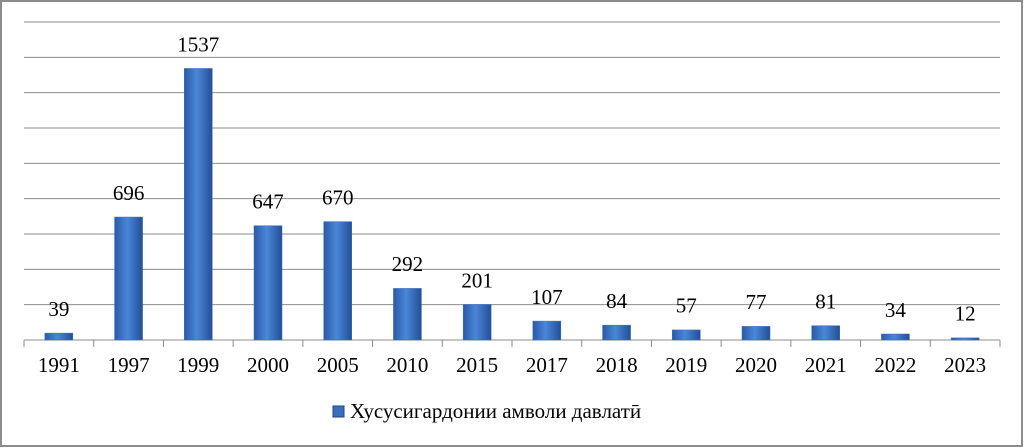  What do you see at coordinates (896, 310) in the screenshot?
I see `value-label: 34` at bounding box center [896, 310].